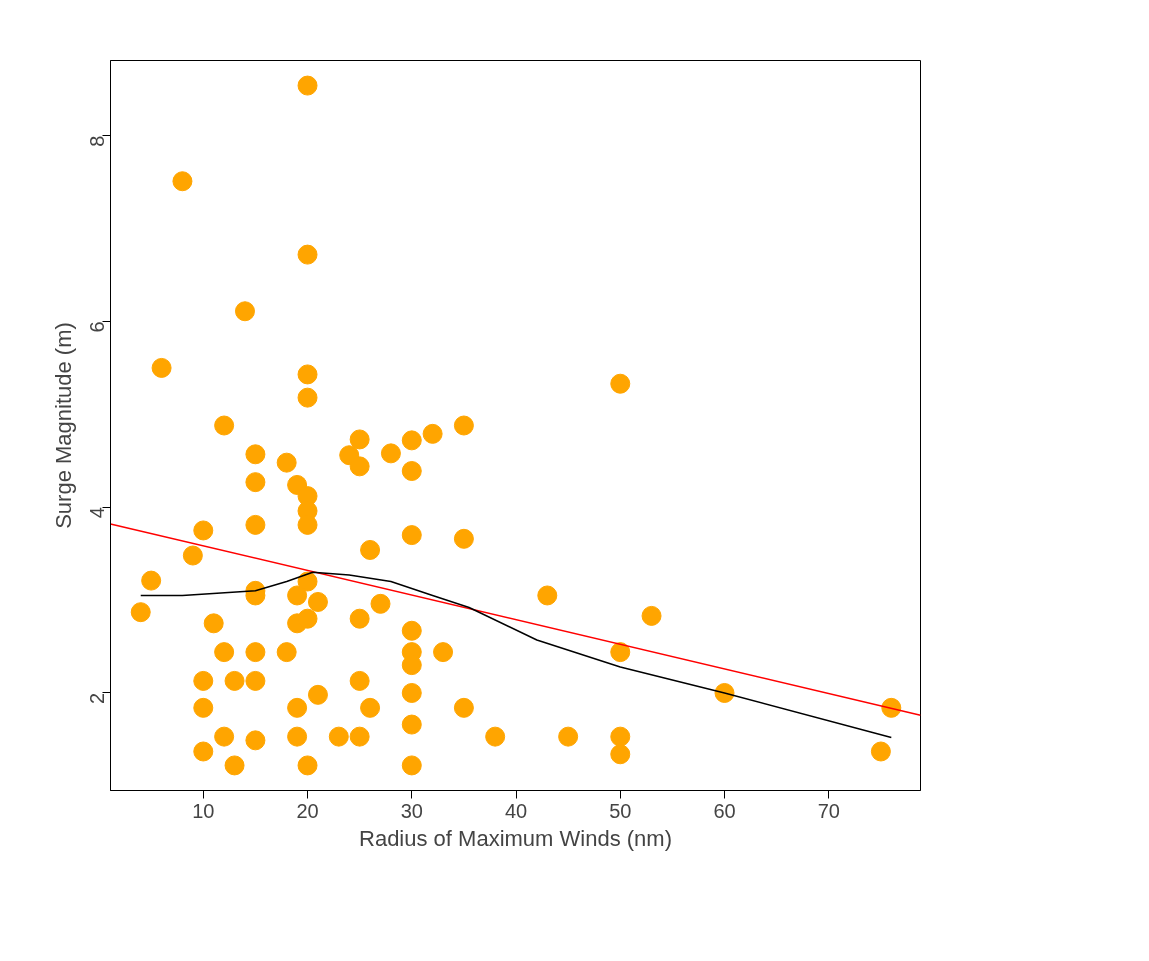  Describe the element at coordinates (97, 327) in the screenshot. I see `y-tick-label: 6` at that location.